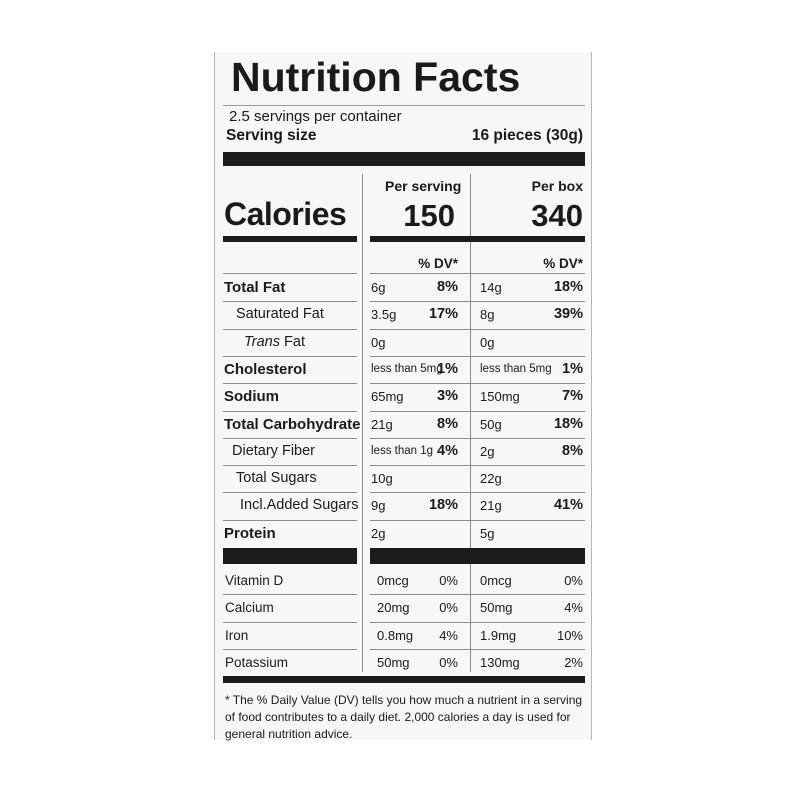  I want to click on serving-amount: 50mg, so click(393, 662).